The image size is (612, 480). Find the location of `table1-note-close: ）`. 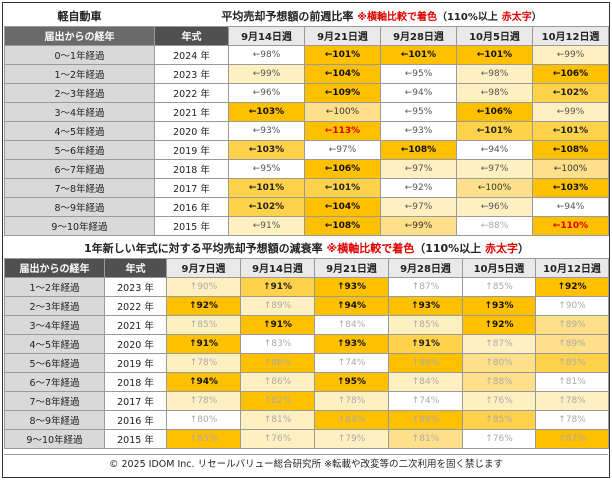

table1-note-close: ） is located at coordinates (536, 17).